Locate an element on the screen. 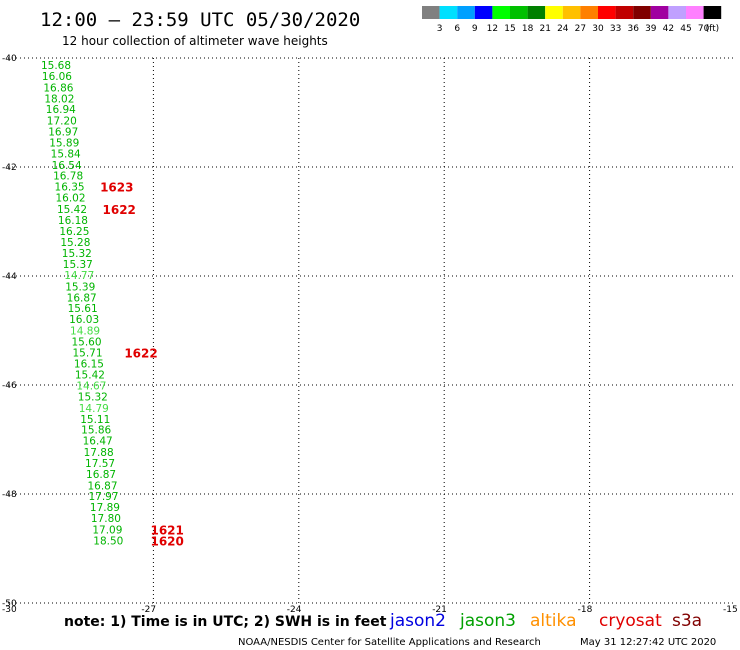 The height and width of the screenshot is (650, 740). swh-value: 16.54 is located at coordinates (67, 166).